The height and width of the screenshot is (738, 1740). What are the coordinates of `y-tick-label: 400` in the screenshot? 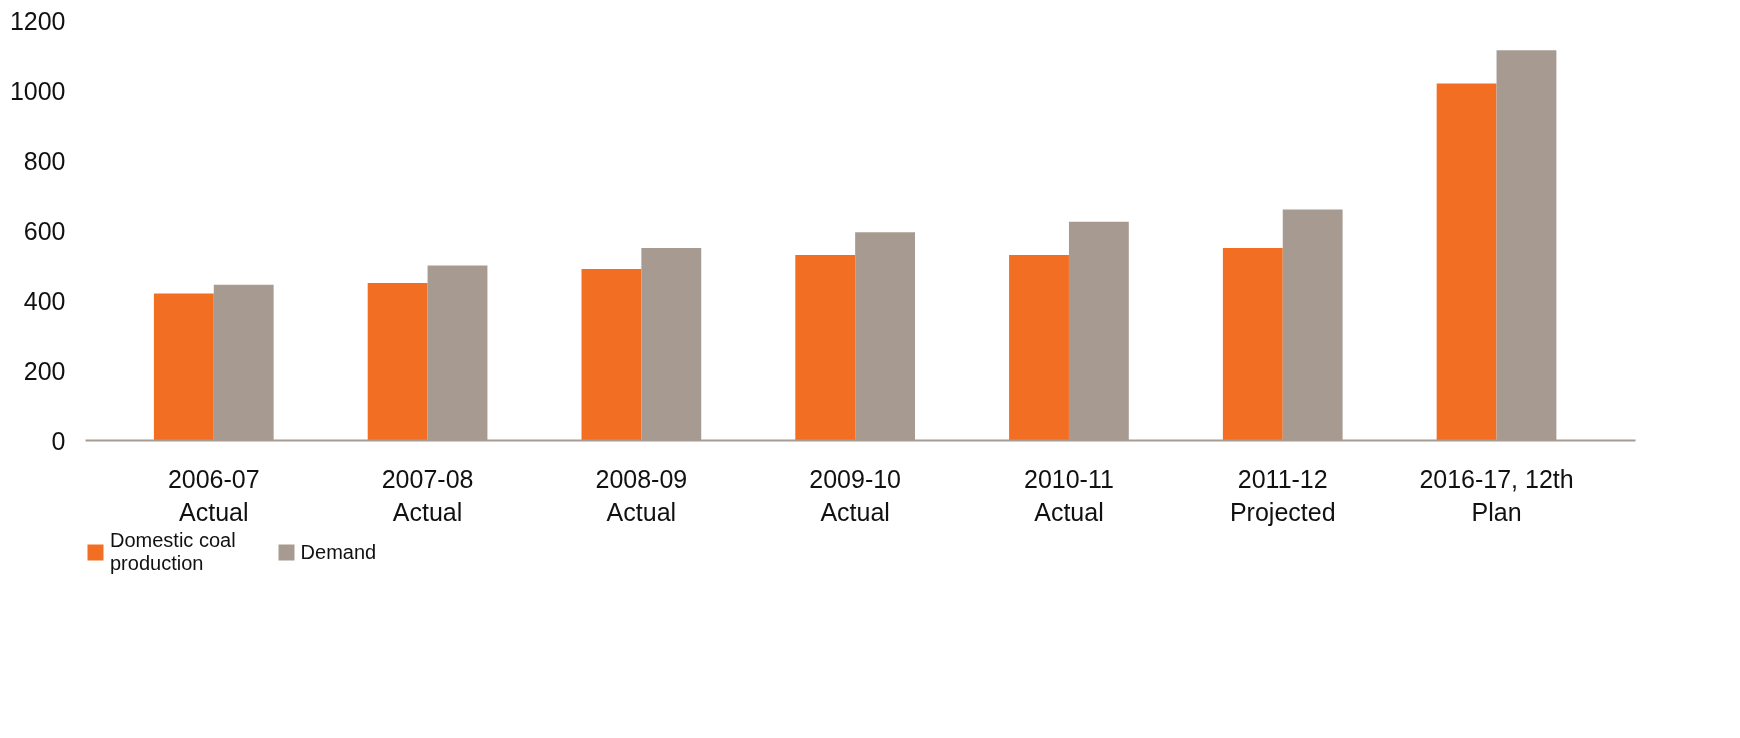 It's located at (44, 300).